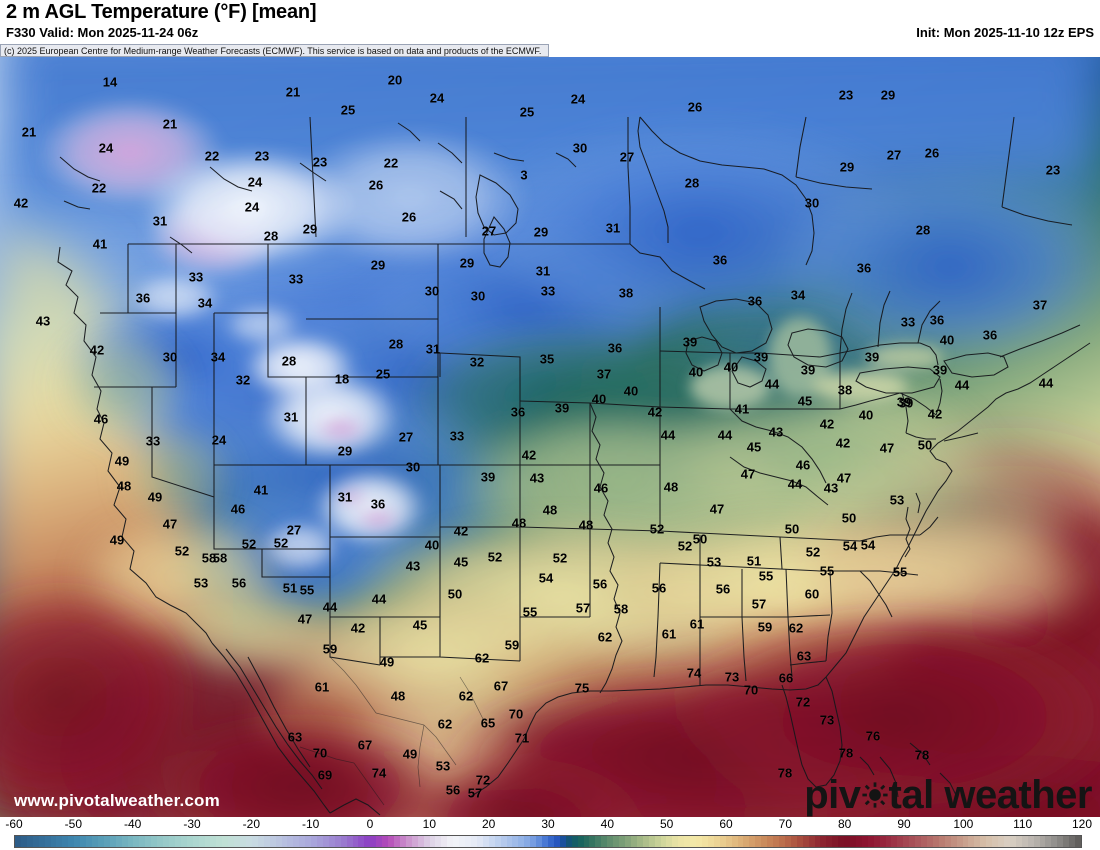  I want to click on colorbar-tick: 10, so click(429, 824).